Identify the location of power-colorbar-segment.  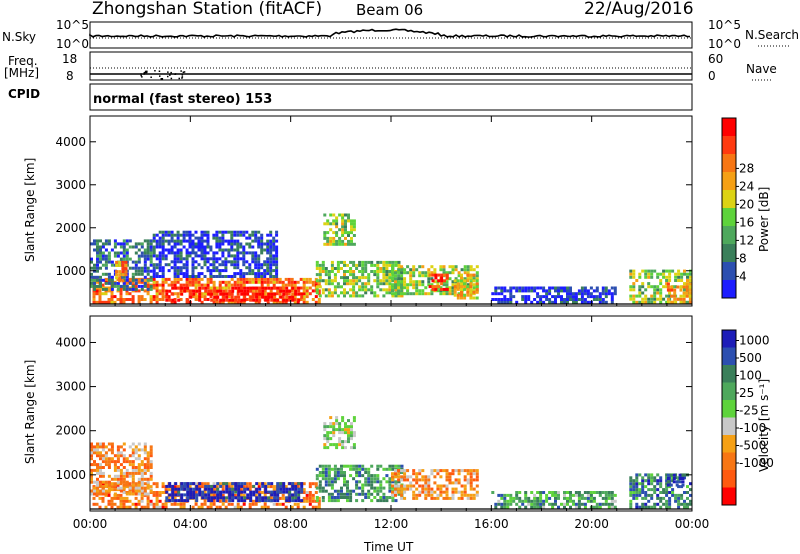
(729, 289).